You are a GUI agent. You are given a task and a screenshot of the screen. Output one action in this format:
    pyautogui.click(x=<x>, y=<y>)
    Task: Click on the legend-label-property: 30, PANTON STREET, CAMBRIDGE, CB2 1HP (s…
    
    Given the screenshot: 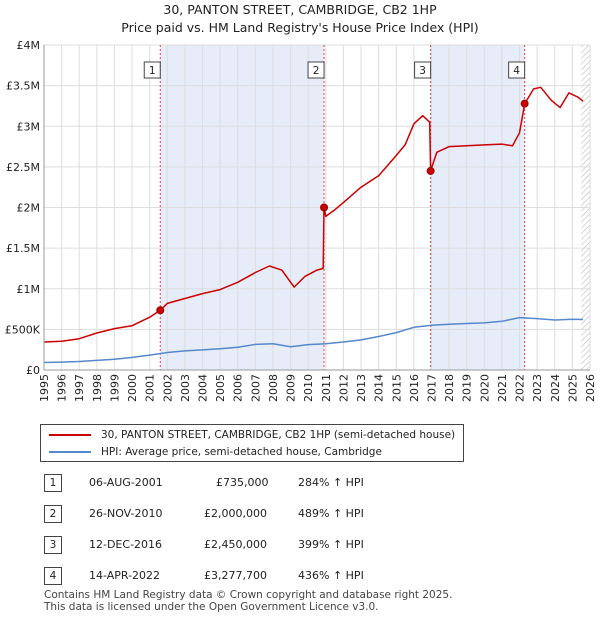 What is the action you would take?
    pyautogui.click(x=278, y=435)
    